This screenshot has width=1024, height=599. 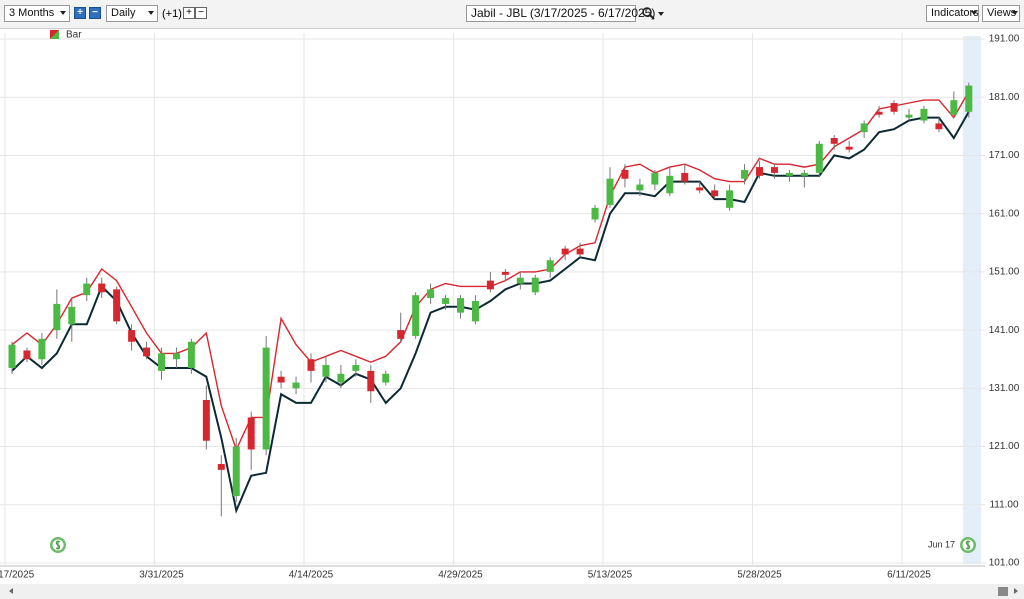 What do you see at coordinates (201, 13) in the screenshot?
I see `offset-minus: −` at bounding box center [201, 13].